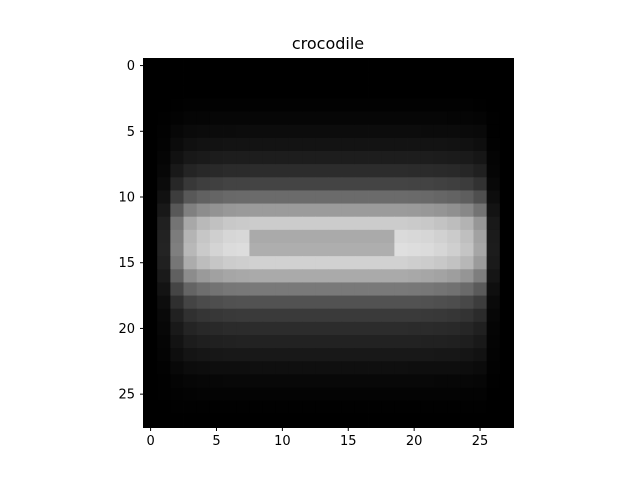 This screenshot has height=480, width=640. Describe the element at coordinates (480, 441) in the screenshot. I see `x-tick-label: 25` at that location.